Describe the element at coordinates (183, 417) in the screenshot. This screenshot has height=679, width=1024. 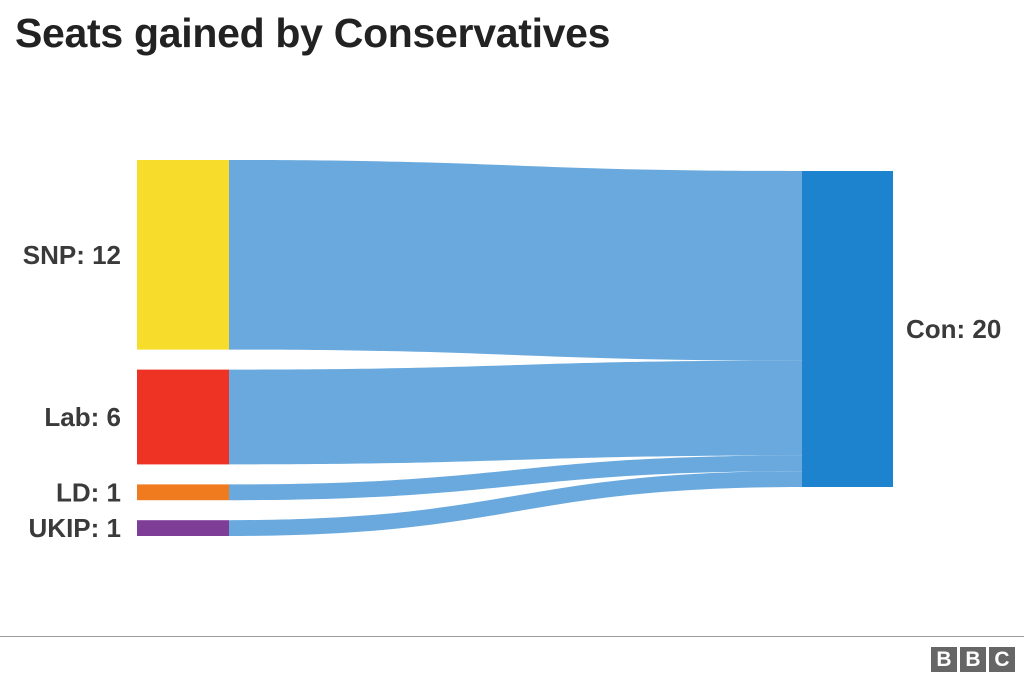
I see `node-lab` at that location.